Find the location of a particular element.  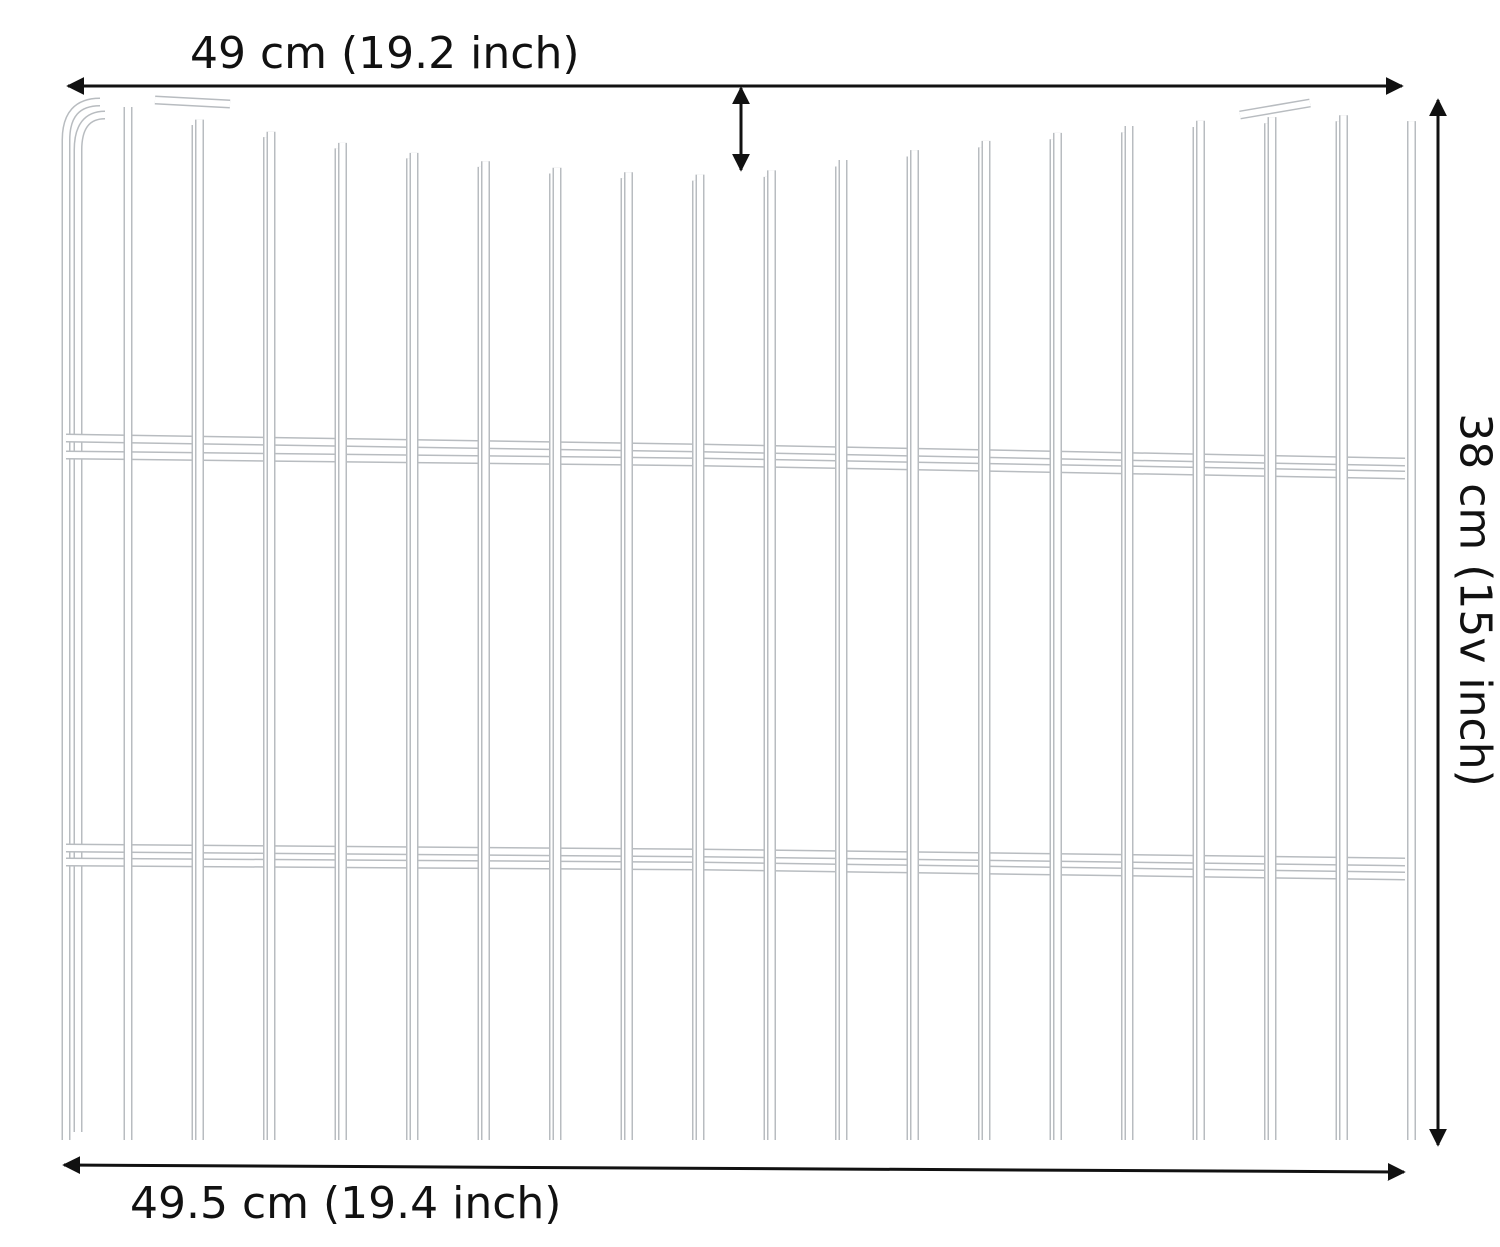

bottom-width-arrow is located at coordinates (734, 1168).